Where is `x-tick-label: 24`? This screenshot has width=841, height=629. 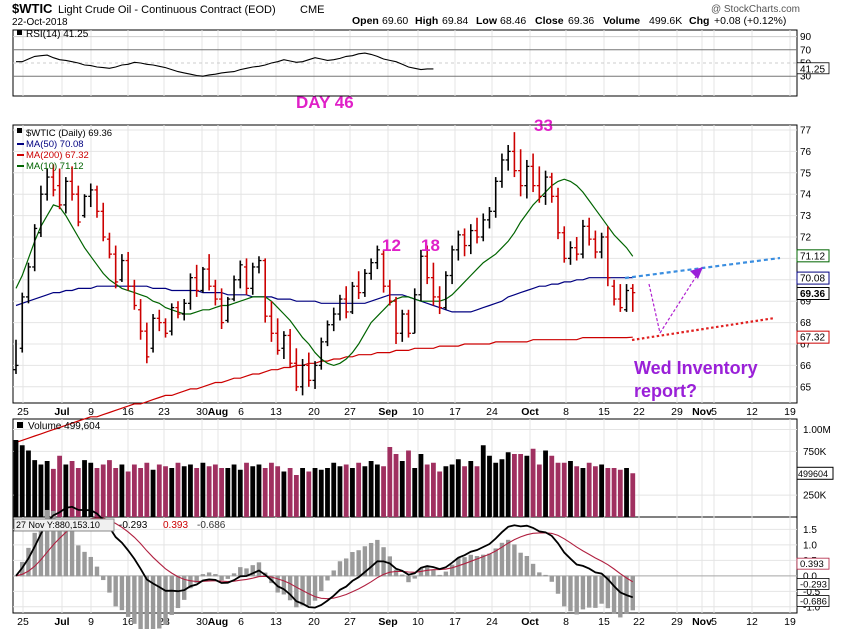 x-tick-label: 24 is located at coordinates (492, 412).